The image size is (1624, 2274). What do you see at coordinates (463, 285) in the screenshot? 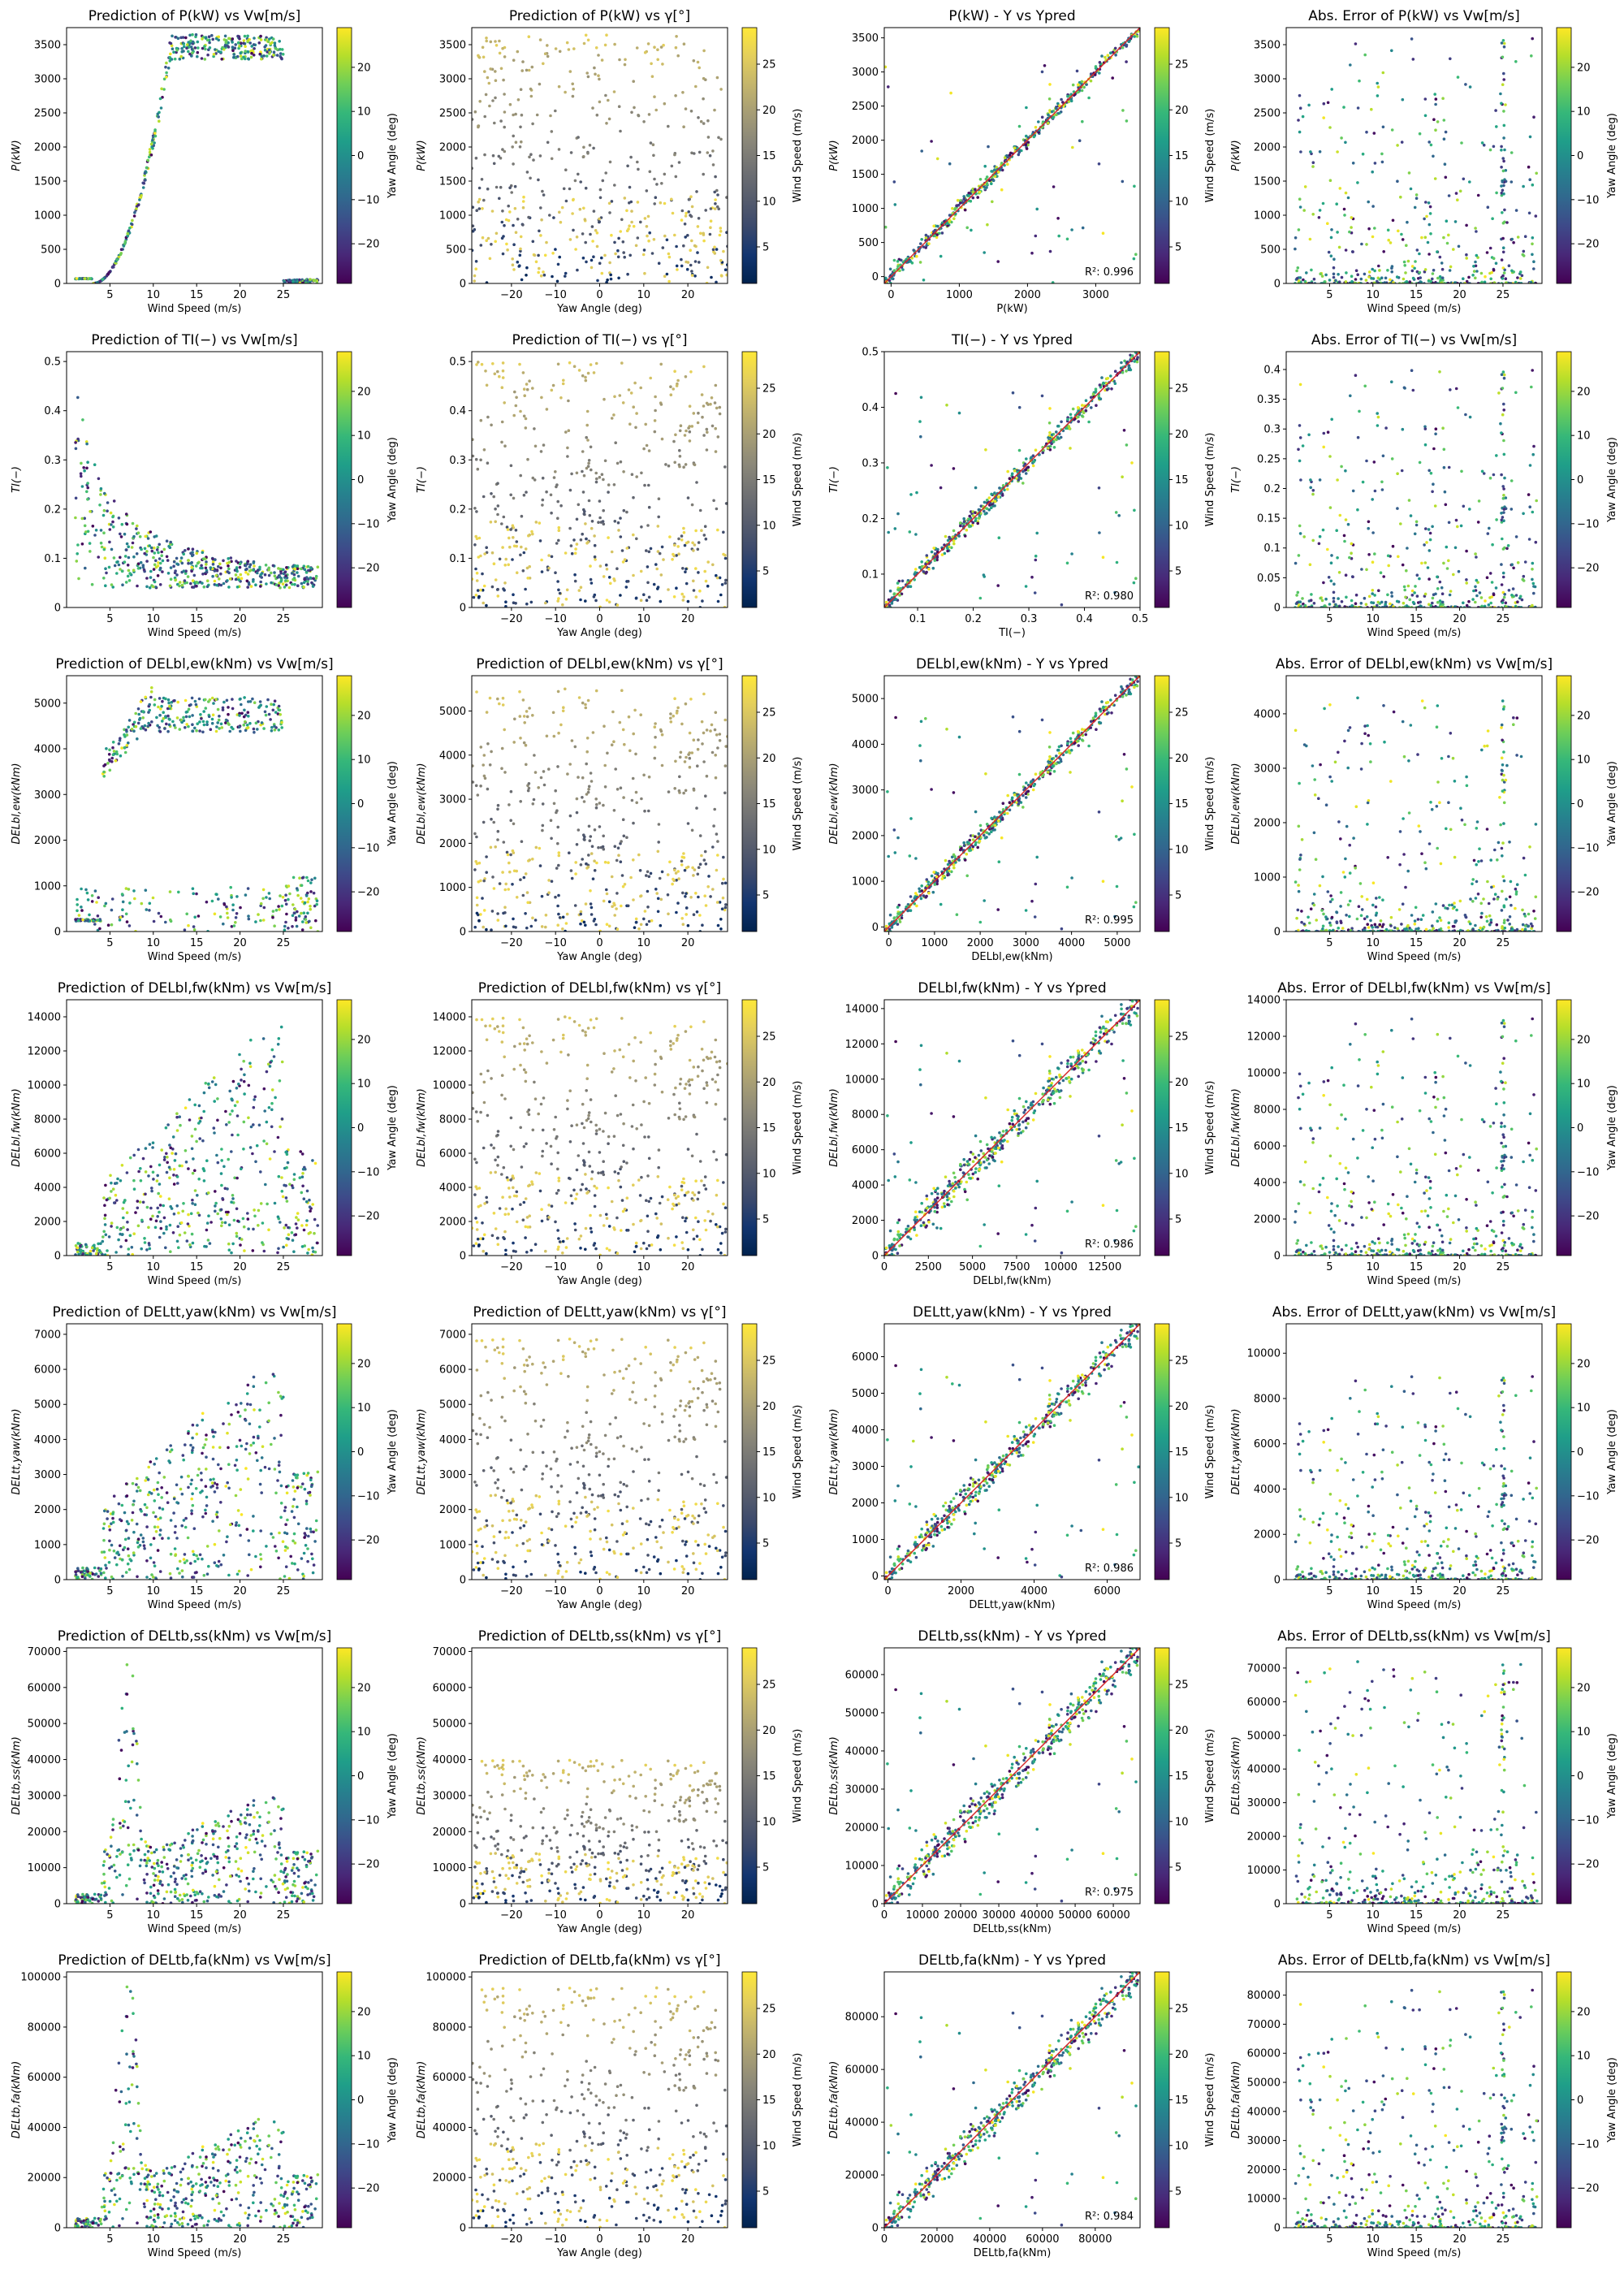
I see `y-tick-label: 0` at bounding box center [463, 285].